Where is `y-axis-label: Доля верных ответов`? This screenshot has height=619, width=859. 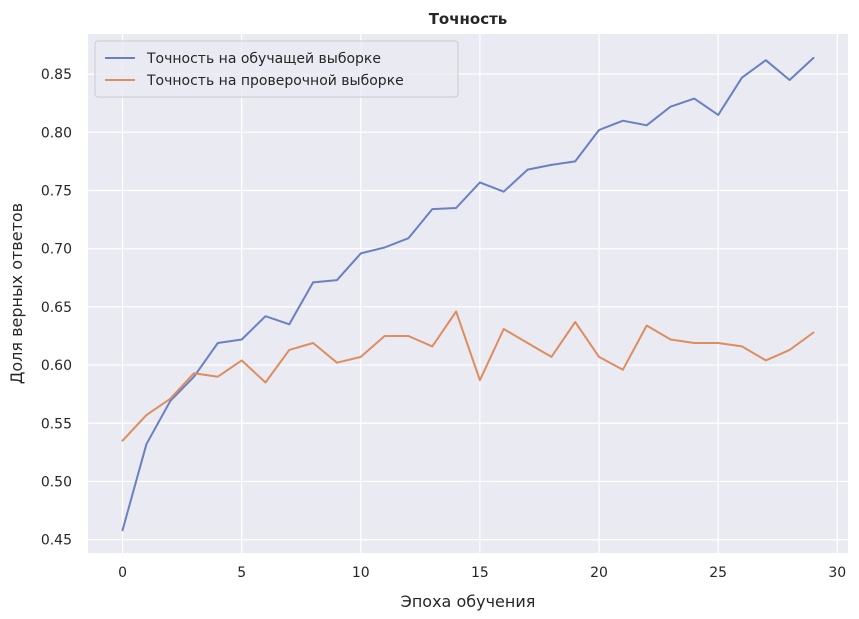 y-axis-label: Доля верных ответов is located at coordinates (16, 293).